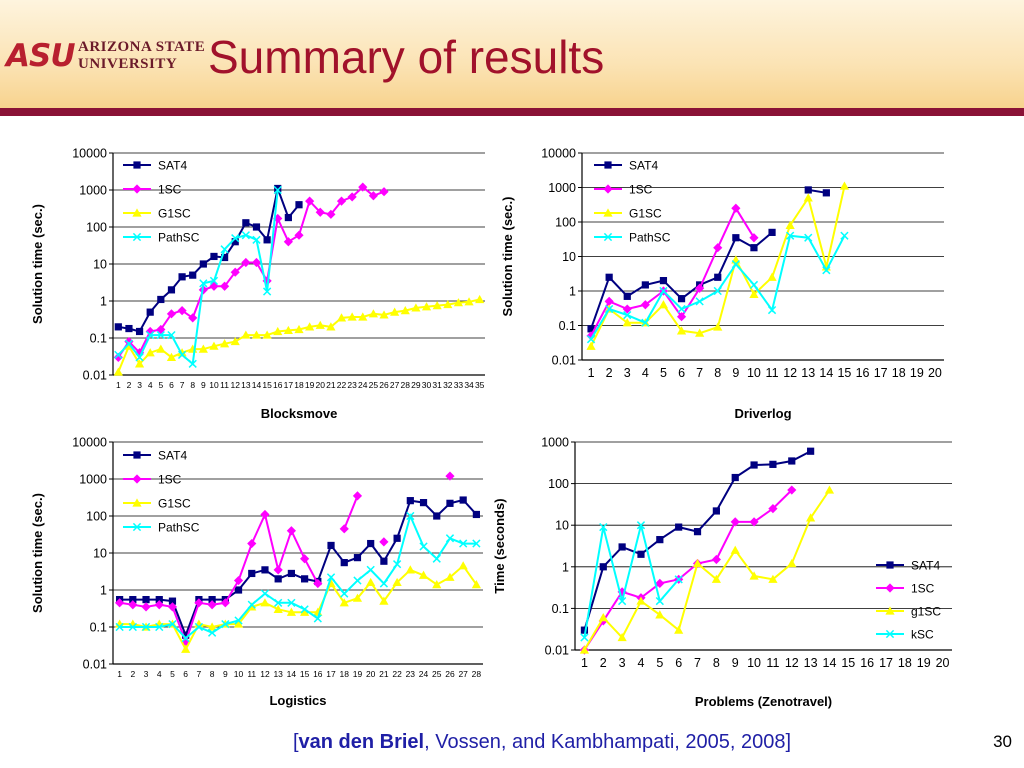 The width and height of the screenshot is (1024, 768). What do you see at coordinates (565, 567) in the screenshot?
I see `y-tick-label: 1` at bounding box center [565, 567].